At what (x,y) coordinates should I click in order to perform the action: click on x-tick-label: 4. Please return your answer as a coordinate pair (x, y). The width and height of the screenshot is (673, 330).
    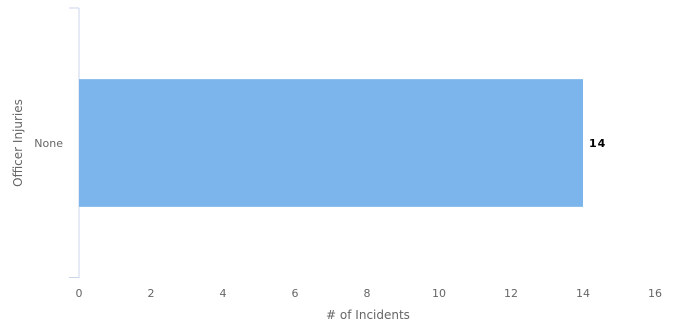
    Looking at the image, I should click on (223, 293).